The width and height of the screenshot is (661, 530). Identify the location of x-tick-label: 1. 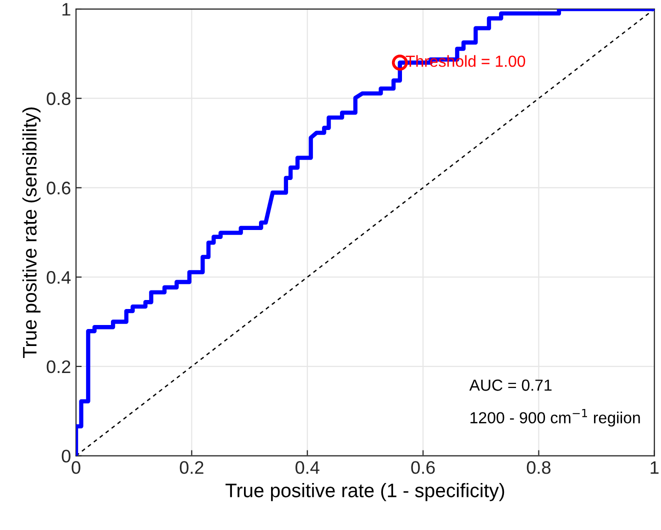
(654, 467).